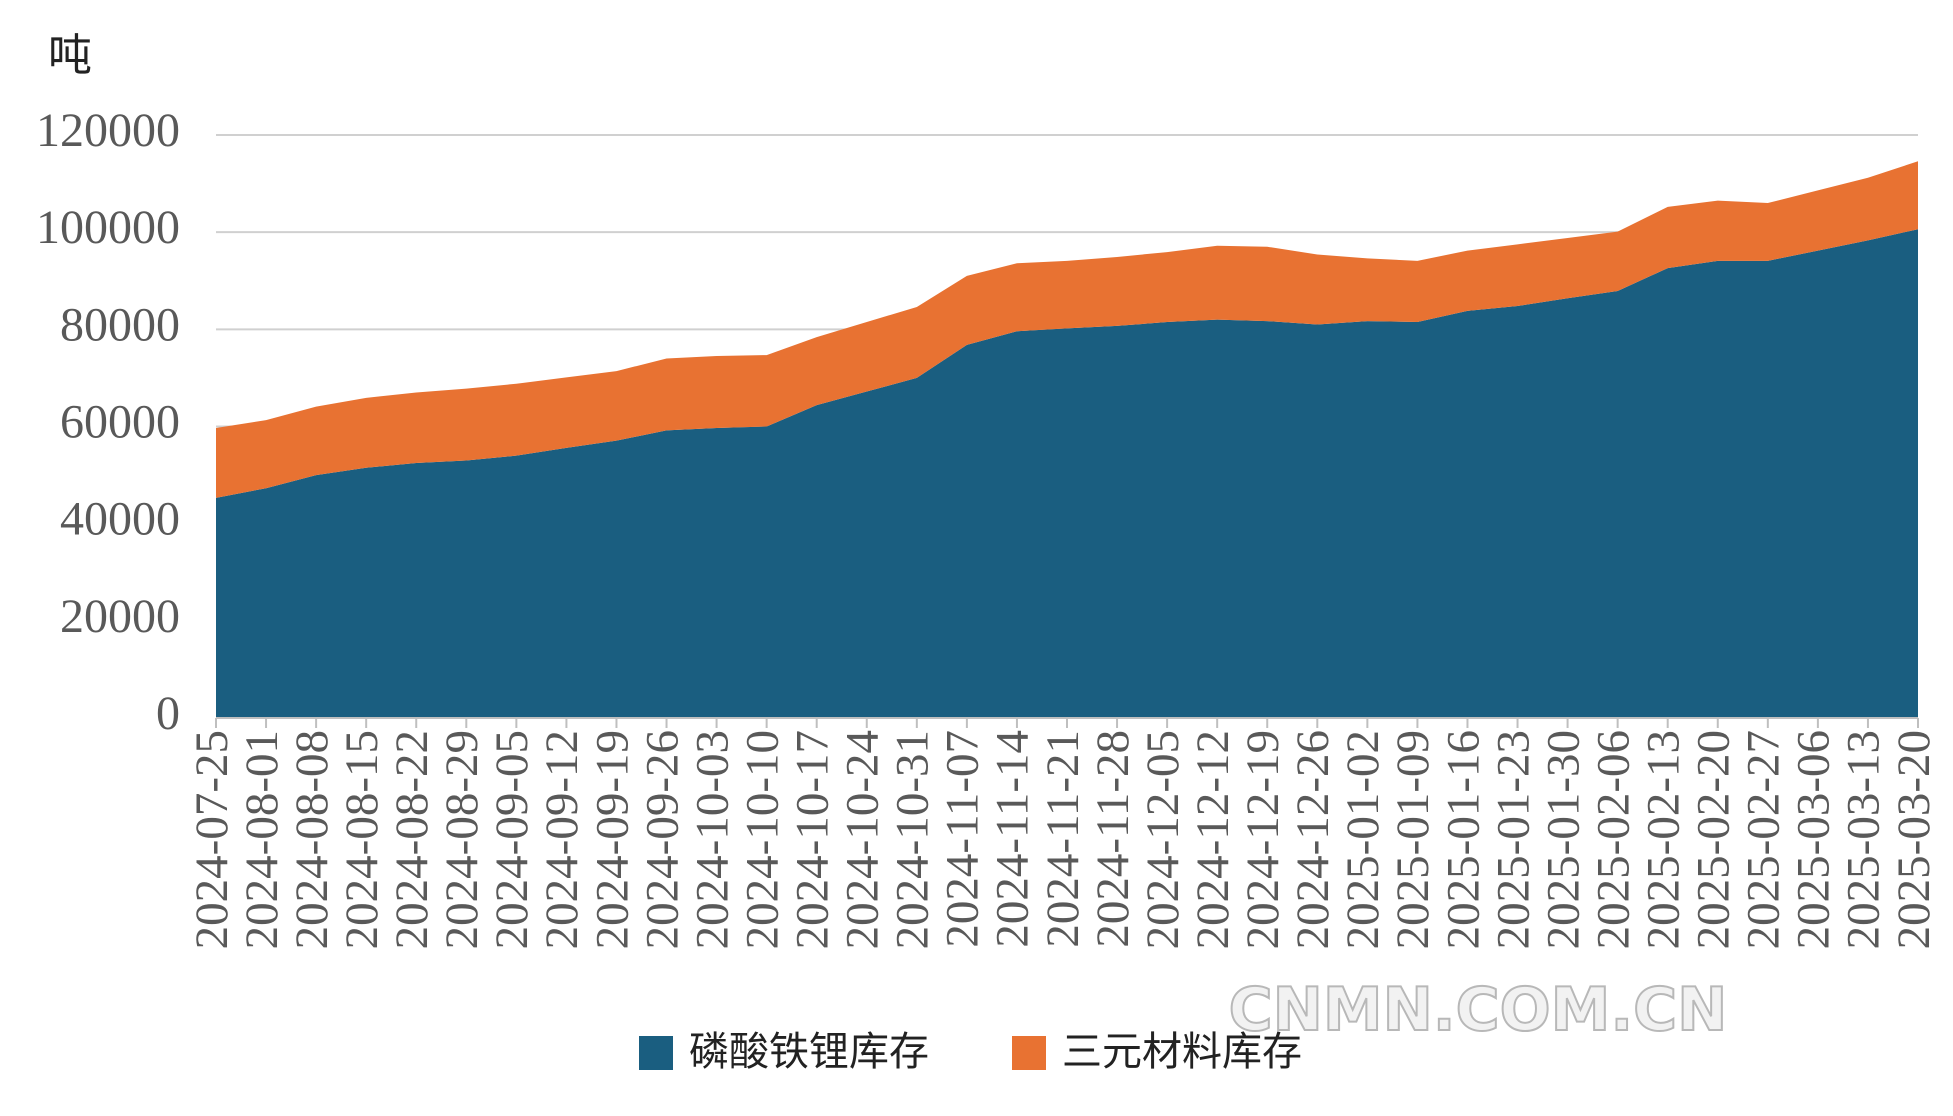 This screenshot has width=1953, height=1116. Describe the element at coordinates (562, 839) in the screenshot. I see `x-tick-label: 2024-09-12` at that location.